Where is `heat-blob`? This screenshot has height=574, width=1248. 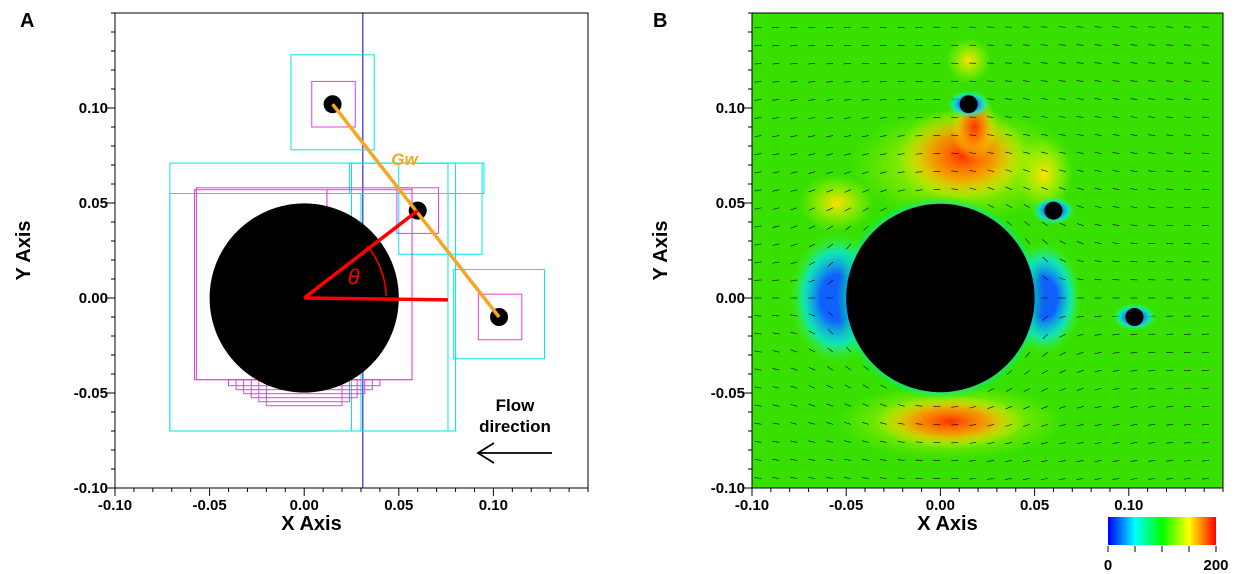 heat-blob is located at coordinates (969, 60).